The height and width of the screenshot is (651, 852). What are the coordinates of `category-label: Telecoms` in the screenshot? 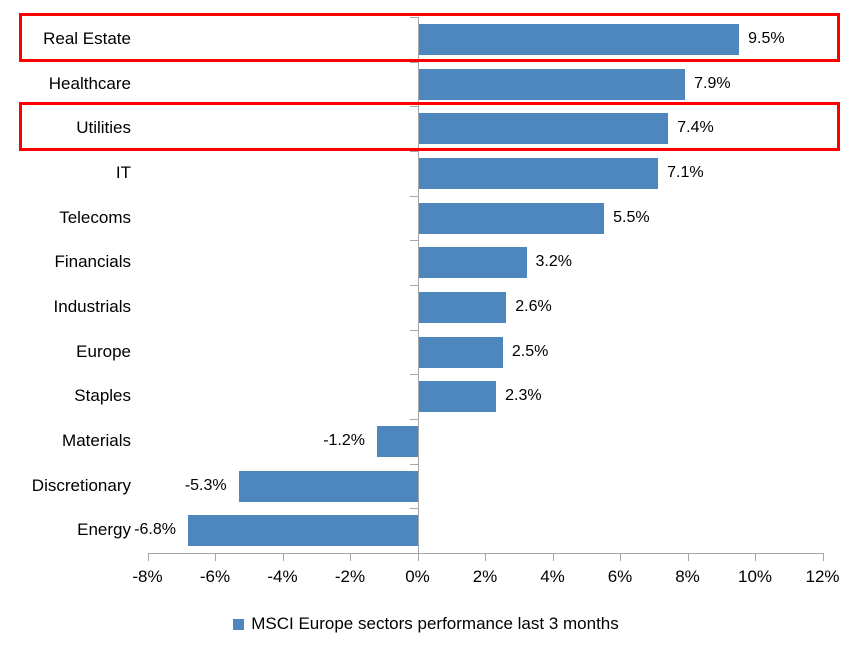 It's located at (95, 217).